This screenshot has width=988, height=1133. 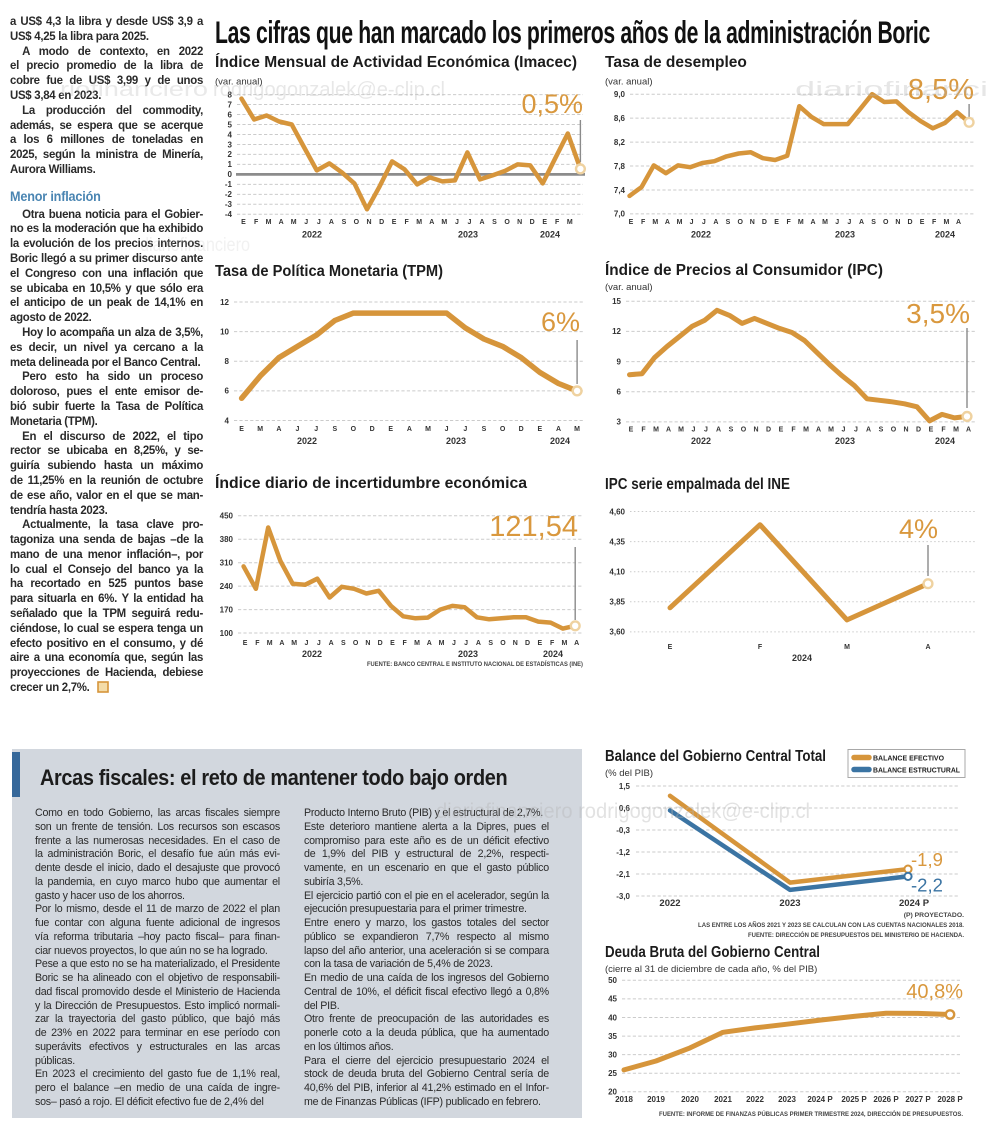 I want to click on svg-text: 25, so click(x=612, y=1073).